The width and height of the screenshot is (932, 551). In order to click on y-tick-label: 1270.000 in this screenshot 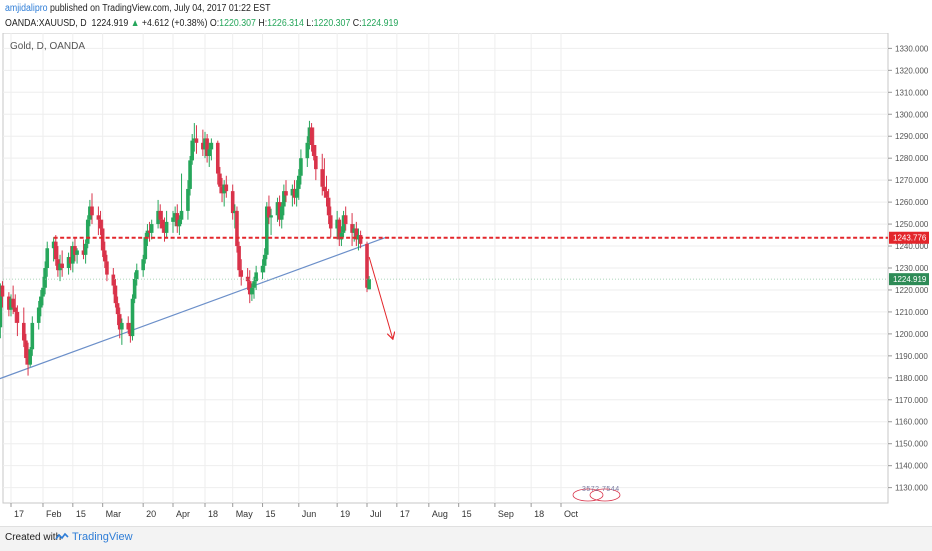, I will do `click(912, 180)`.